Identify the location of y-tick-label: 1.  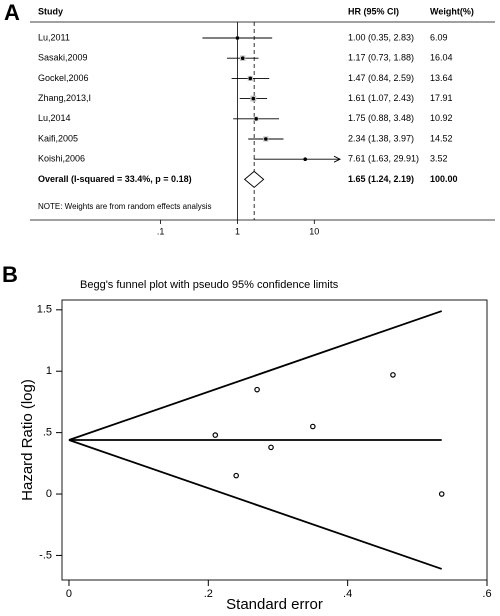
(49, 371).